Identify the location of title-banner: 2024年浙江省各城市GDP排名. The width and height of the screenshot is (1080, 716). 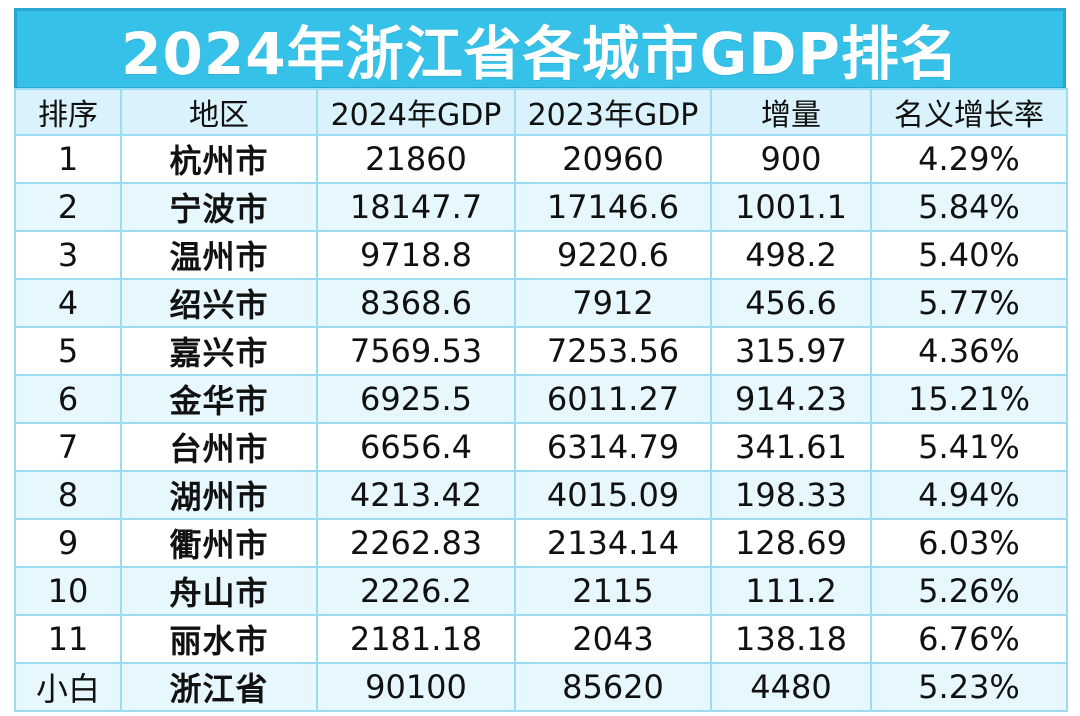
(540, 49).